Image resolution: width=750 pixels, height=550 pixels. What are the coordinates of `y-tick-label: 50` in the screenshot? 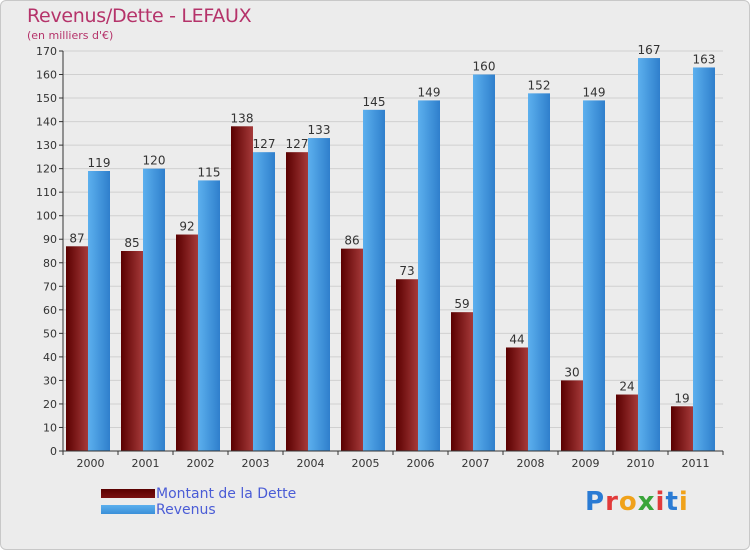 It's located at (50, 333).